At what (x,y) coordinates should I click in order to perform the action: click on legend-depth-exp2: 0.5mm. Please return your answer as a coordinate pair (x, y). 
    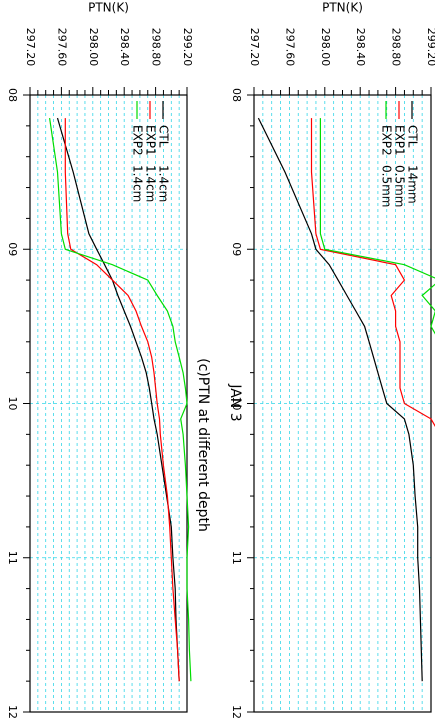
    Looking at the image, I should click on (387, 186).